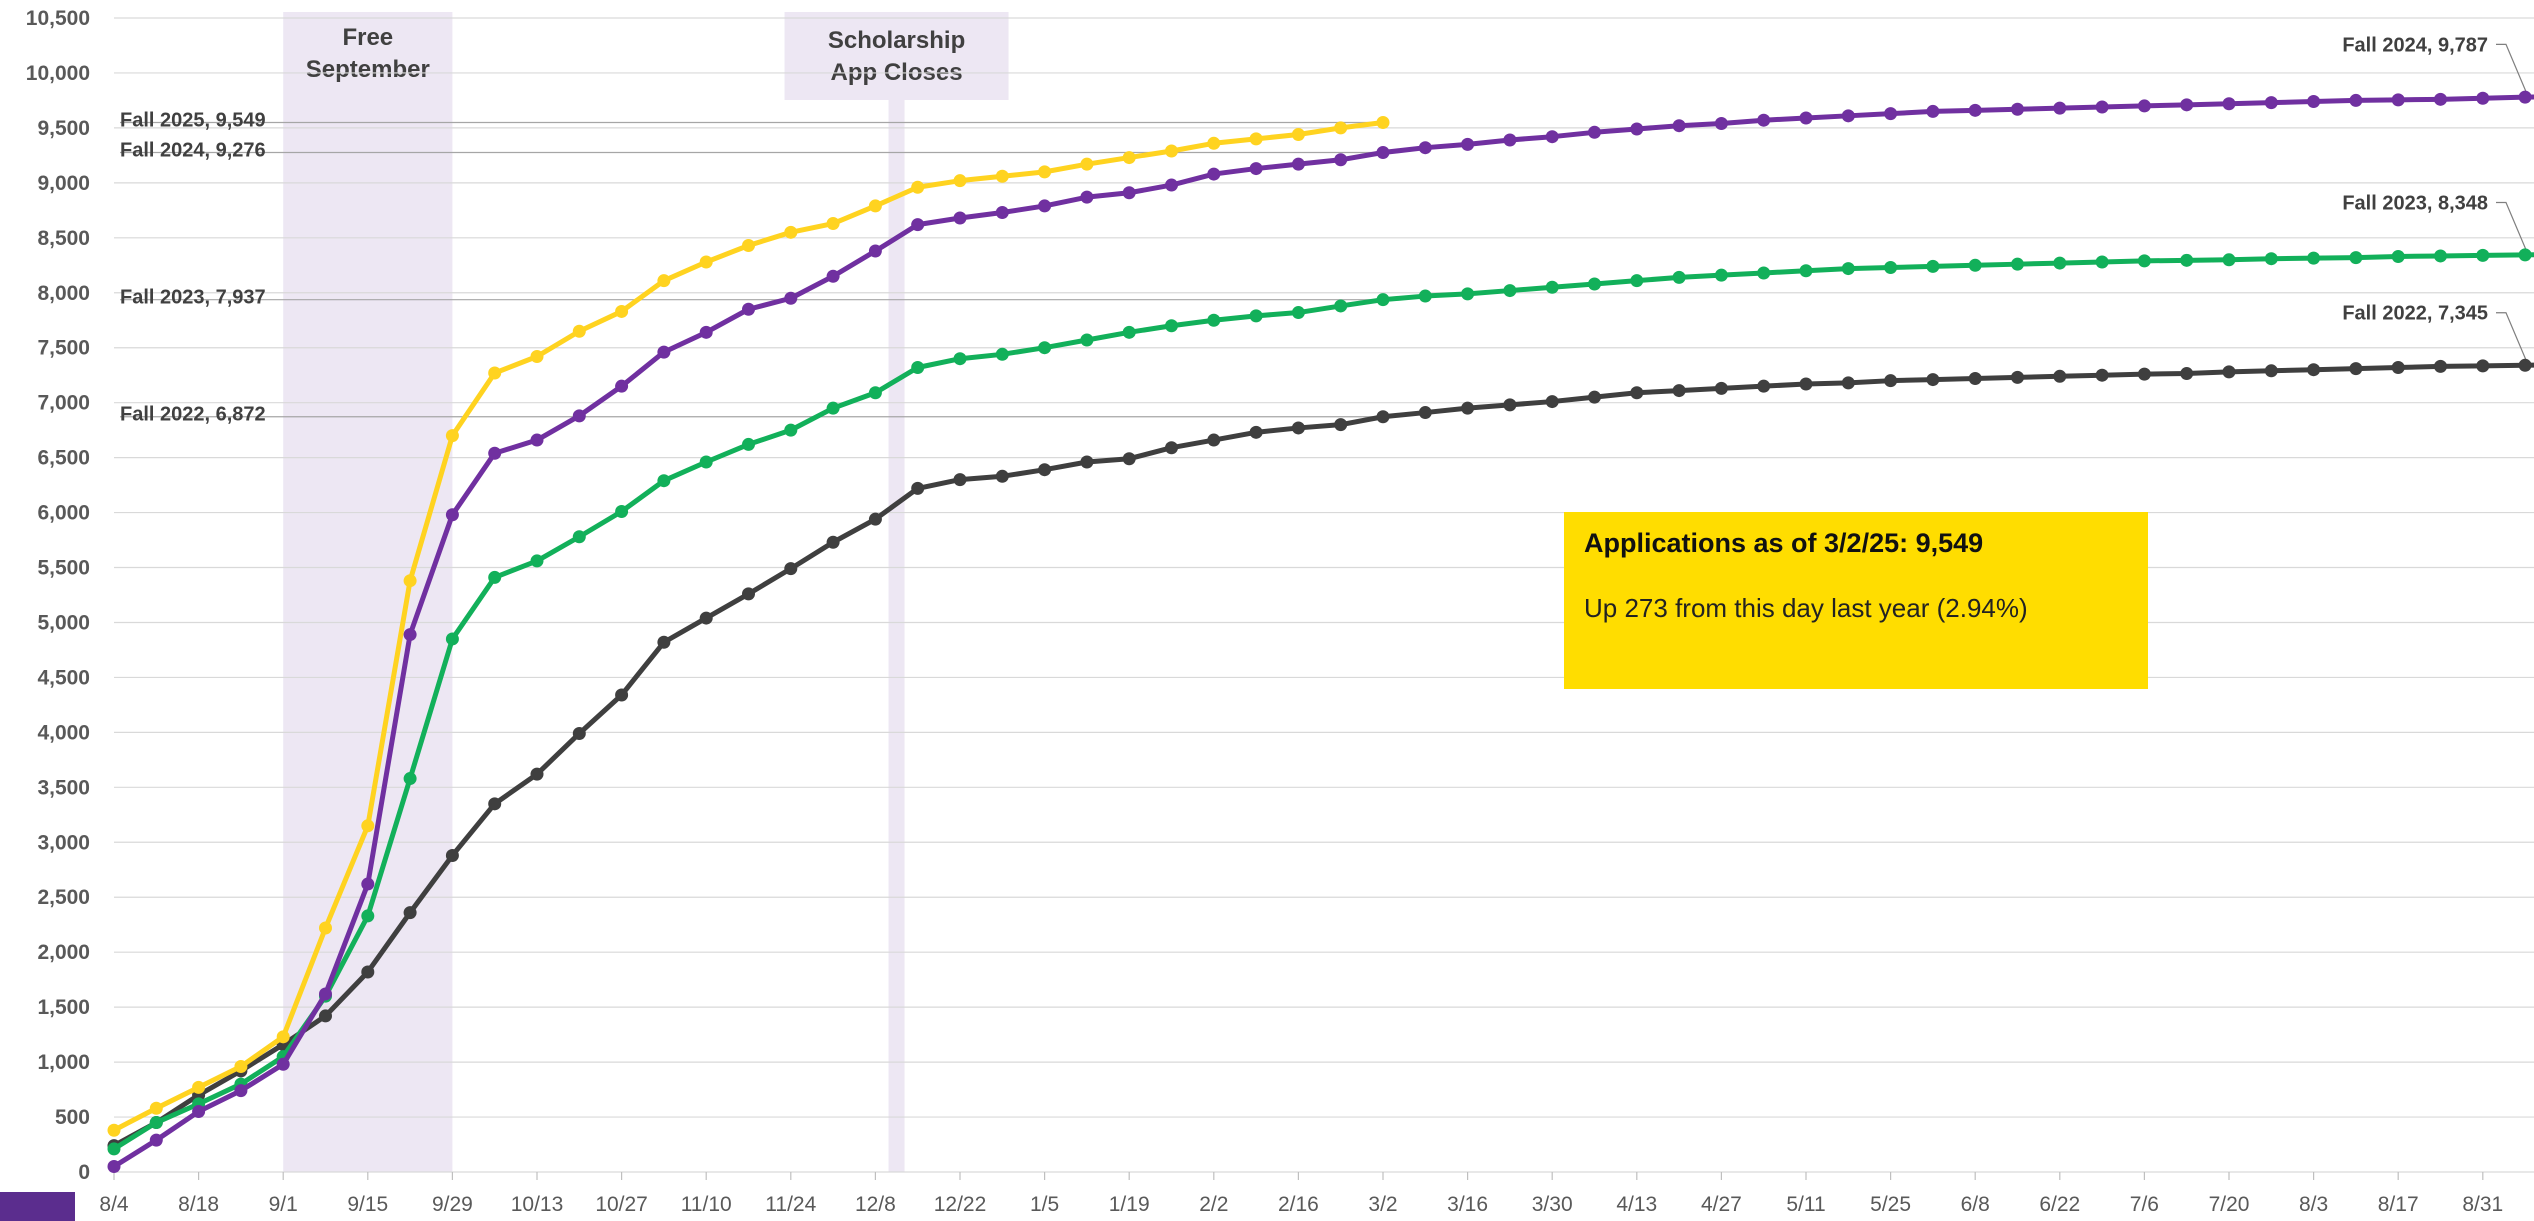 This screenshot has height=1221, width=2534. What do you see at coordinates (63, 183) in the screenshot?
I see `y-tick-label: 9,000` at bounding box center [63, 183].